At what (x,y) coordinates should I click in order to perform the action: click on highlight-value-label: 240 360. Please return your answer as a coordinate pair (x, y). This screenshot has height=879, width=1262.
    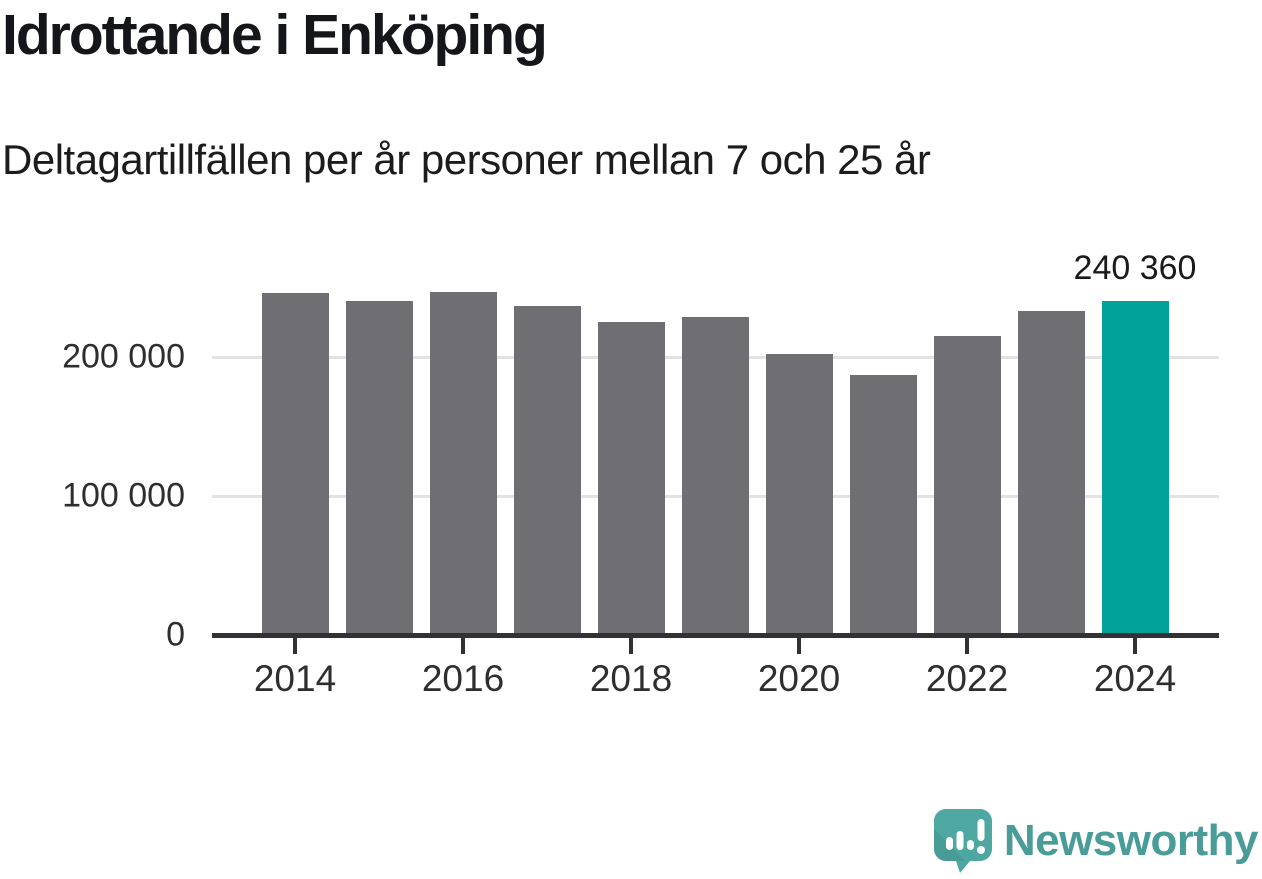
    Looking at the image, I should click on (1135, 267).